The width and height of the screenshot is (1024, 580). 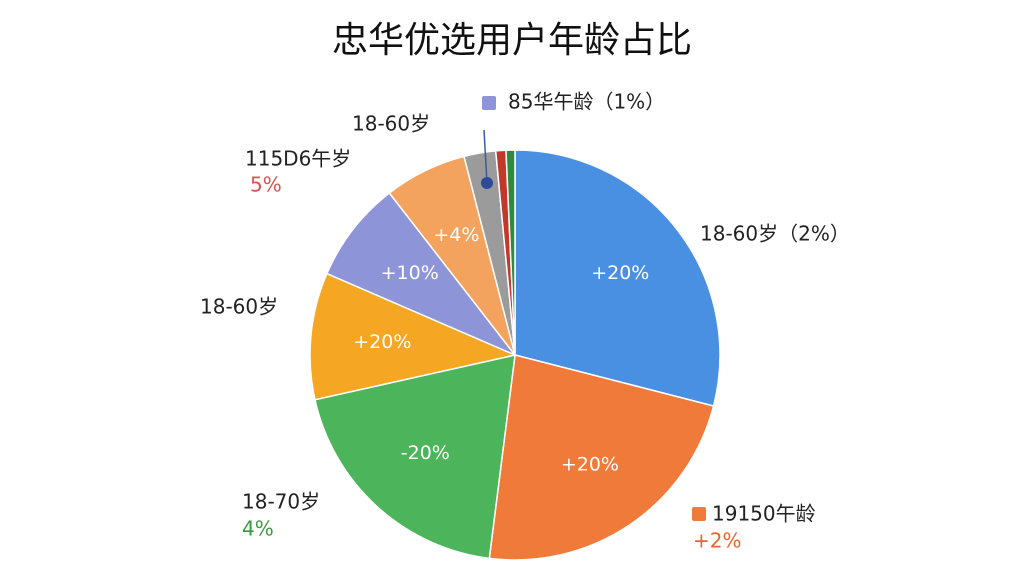 I want to click on outer-label: 18-60岁（2%）, so click(x=775, y=234).